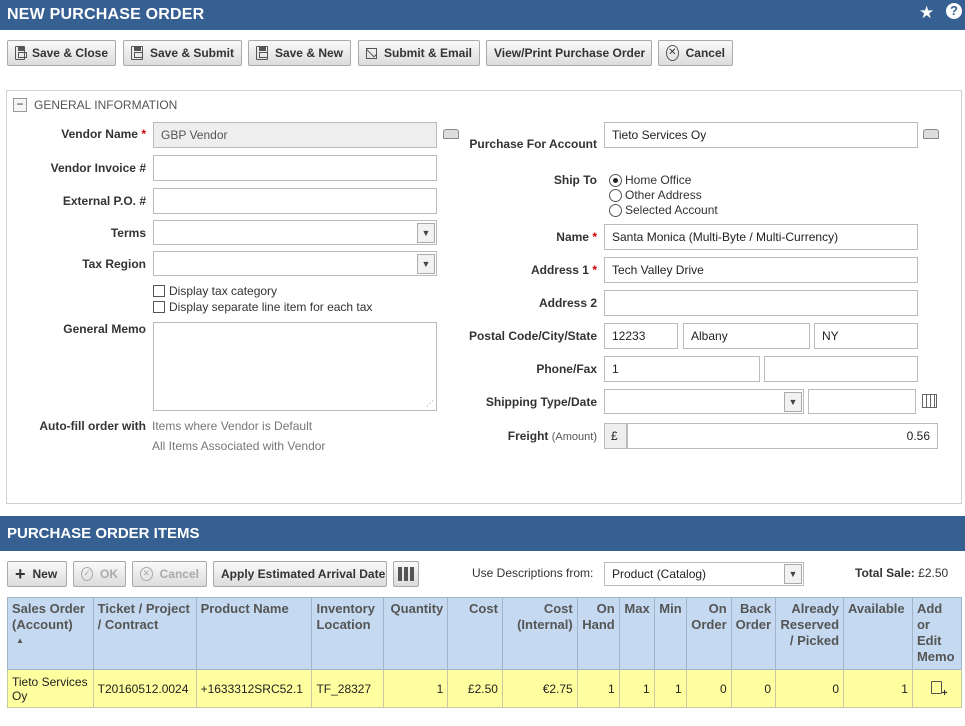 Image resolution: width=965 pixels, height=726 pixels. Describe the element at coordinates (99, 574) in the screenshot. I see `ok-button: ✓ OK` at that location.